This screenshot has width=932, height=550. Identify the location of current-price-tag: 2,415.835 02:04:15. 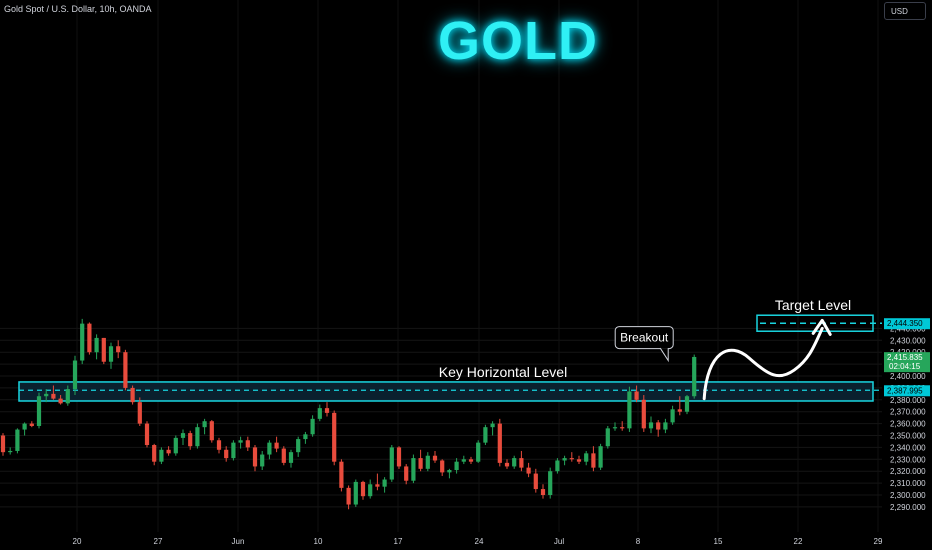
(907, 362).